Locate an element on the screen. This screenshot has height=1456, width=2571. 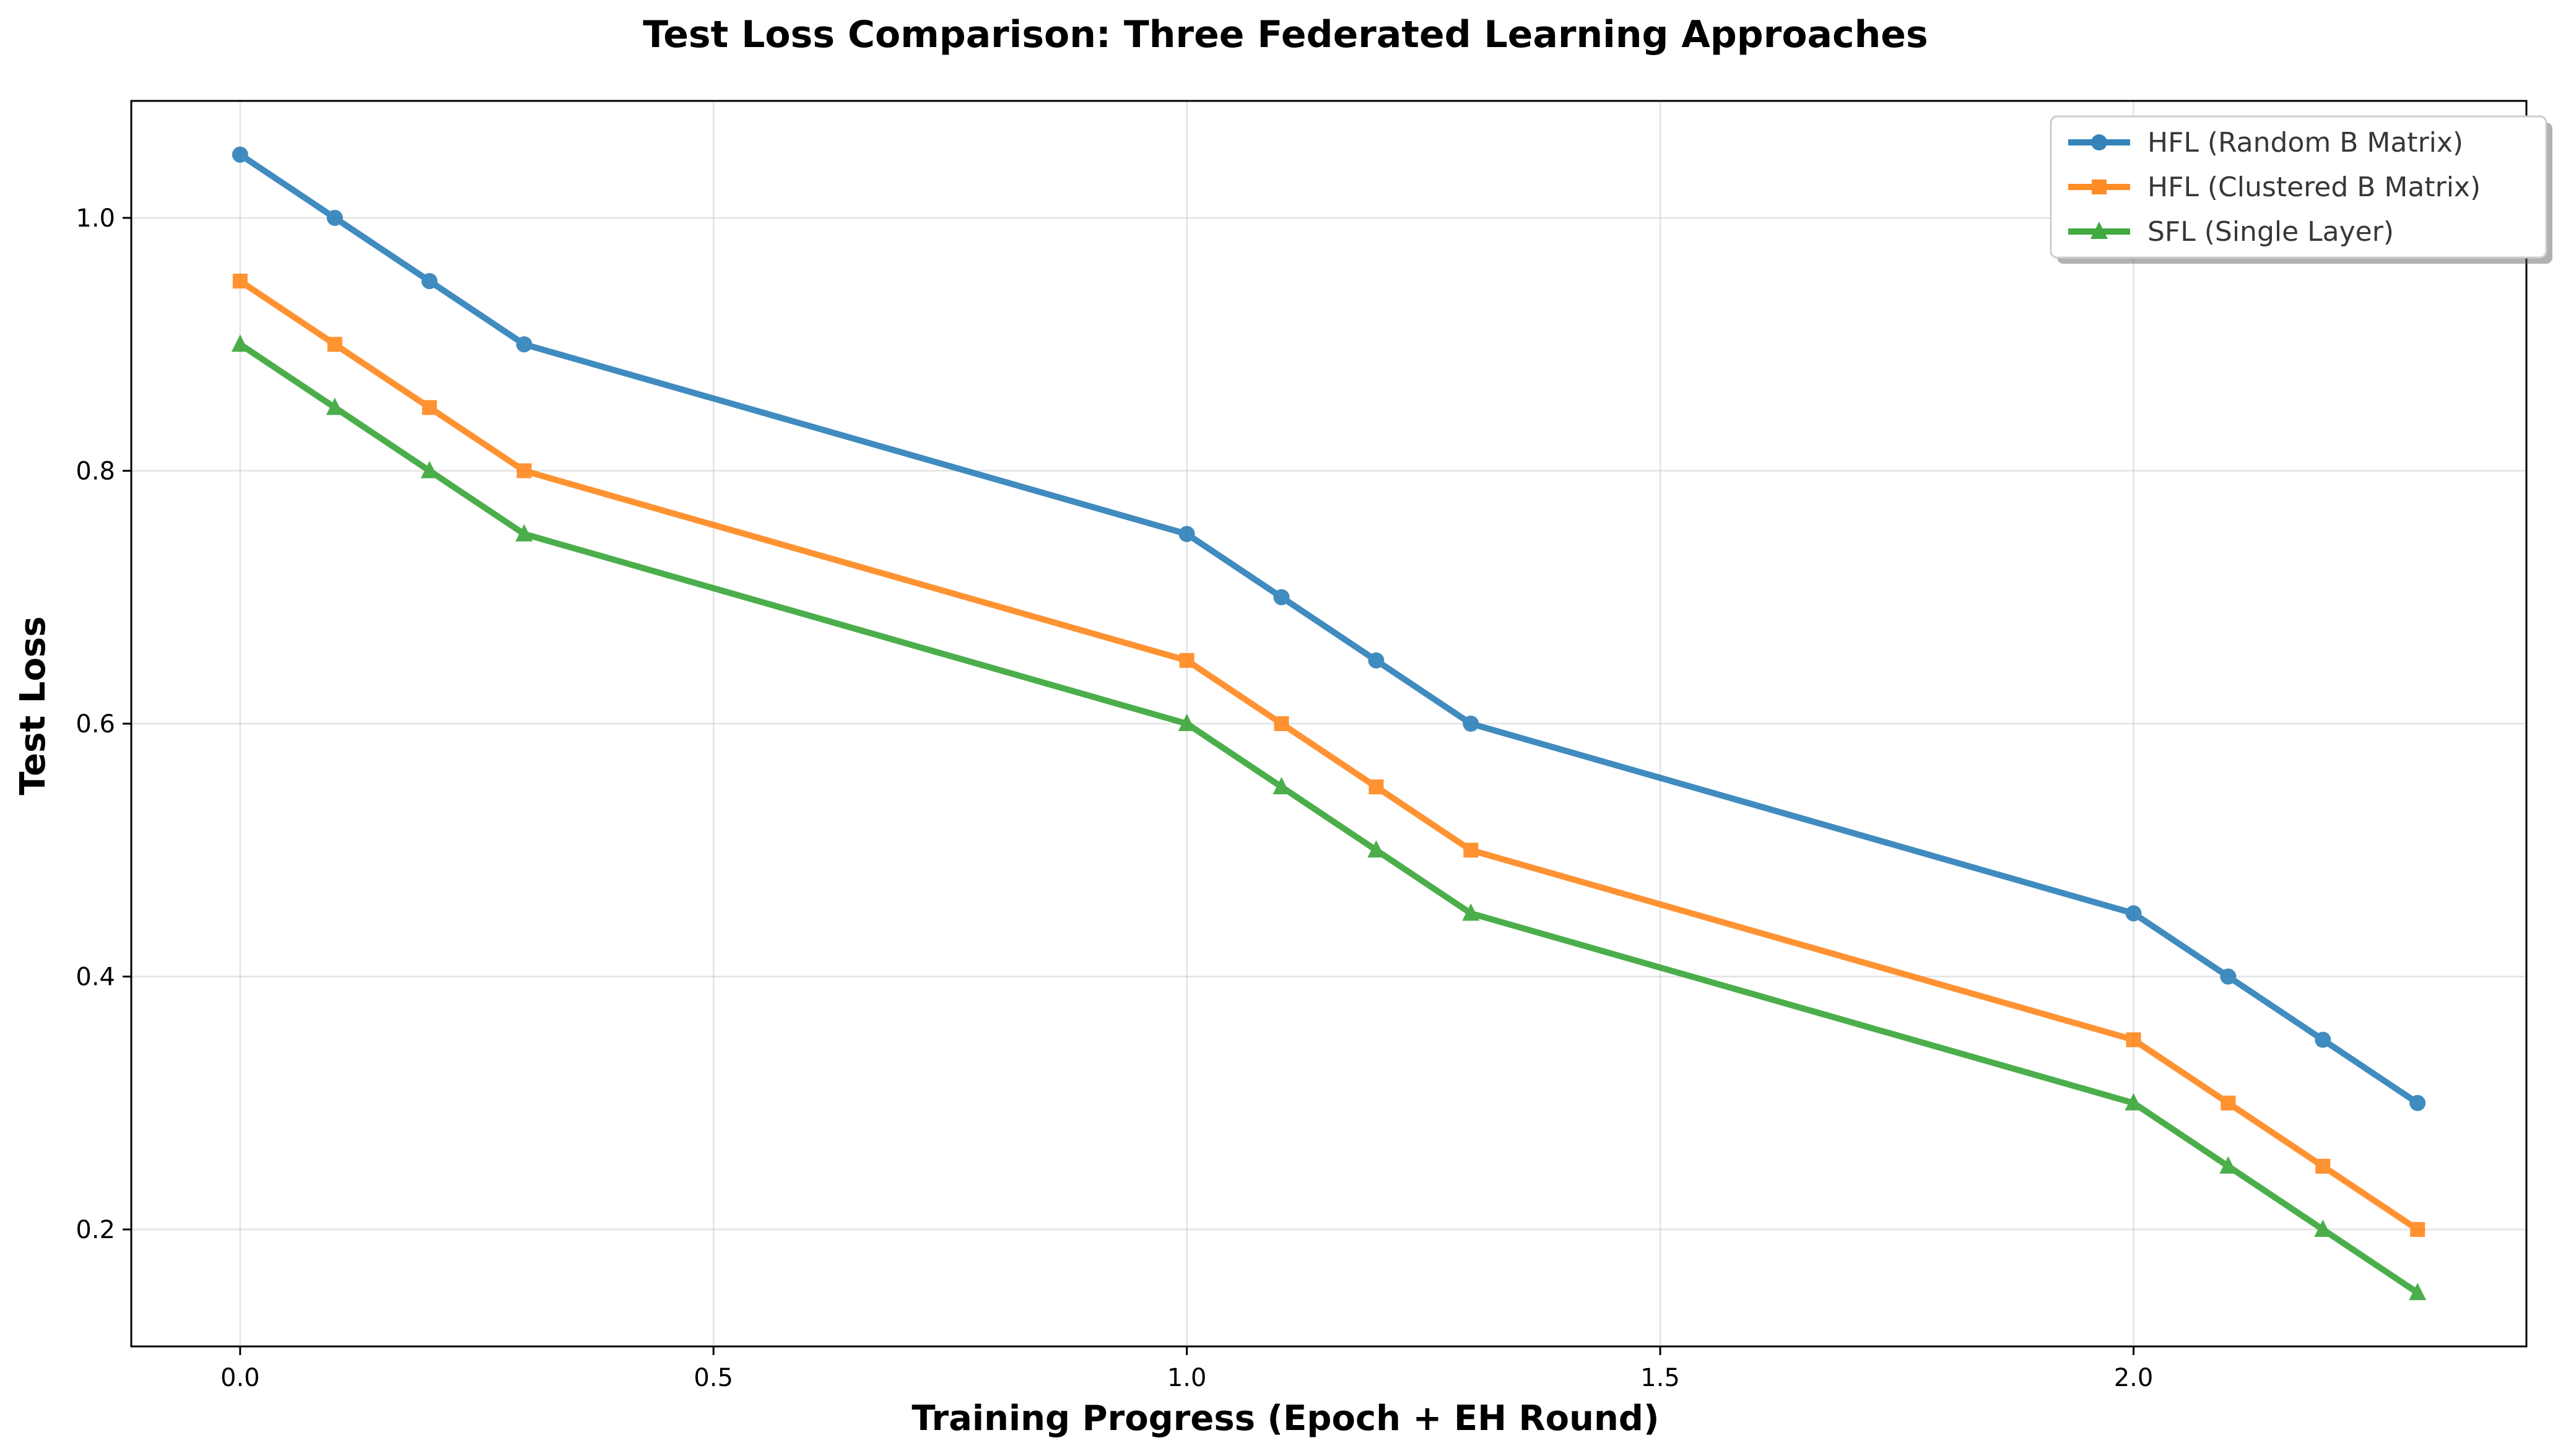
legend-item: SFL (Single Layer) is located at coordinates (2231, 232).